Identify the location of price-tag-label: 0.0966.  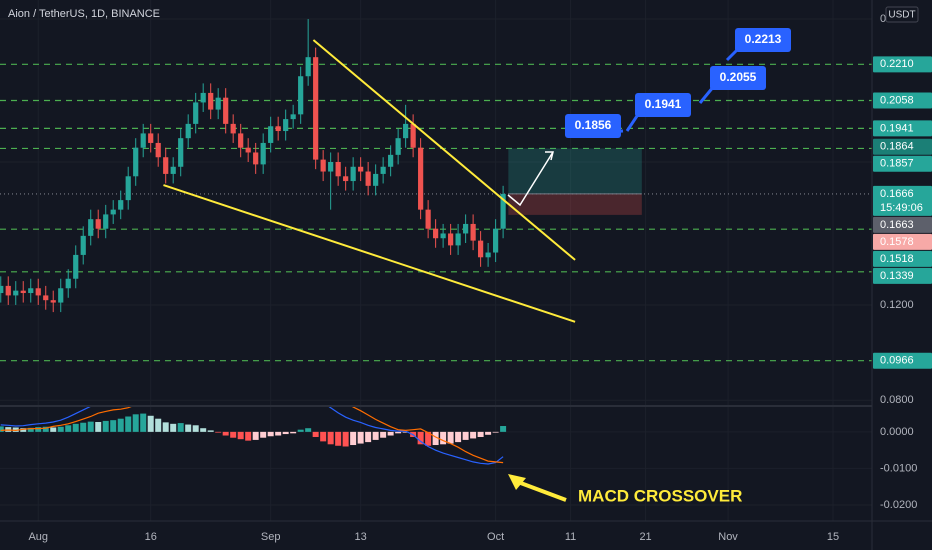
(897, 361).